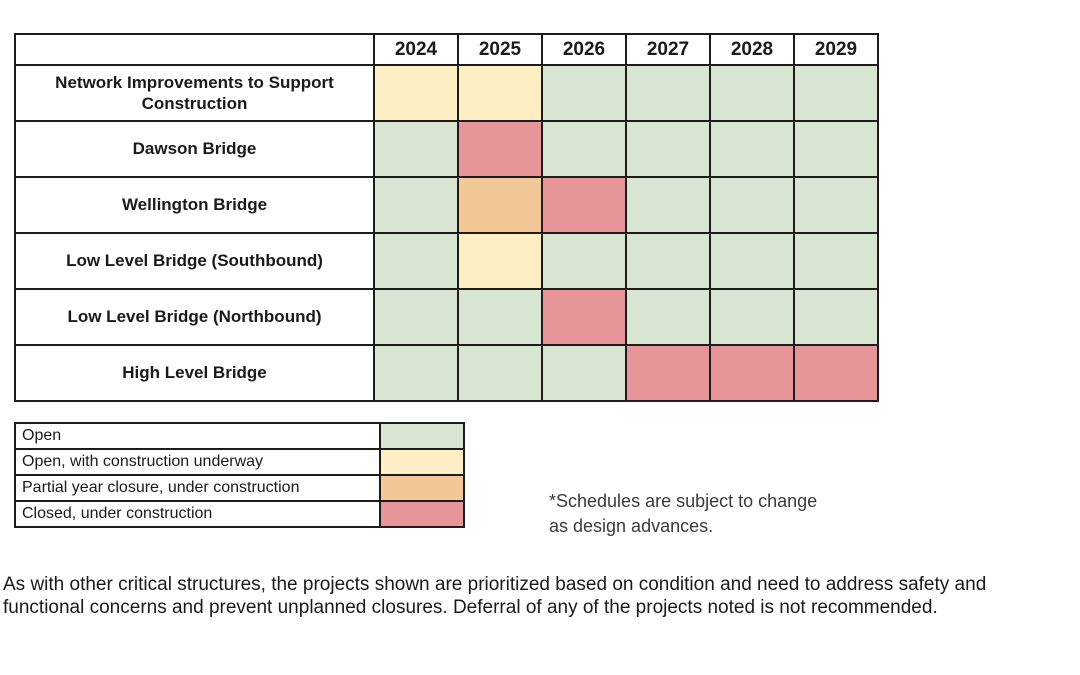 Image resolution: width=1080 pixels, height=675 pixels. What do you see at coordinates (668, 93) in the screenshot?
I see `cell-network-improvements-to-support-construction-2027-open` at bounding box center [668, 93].